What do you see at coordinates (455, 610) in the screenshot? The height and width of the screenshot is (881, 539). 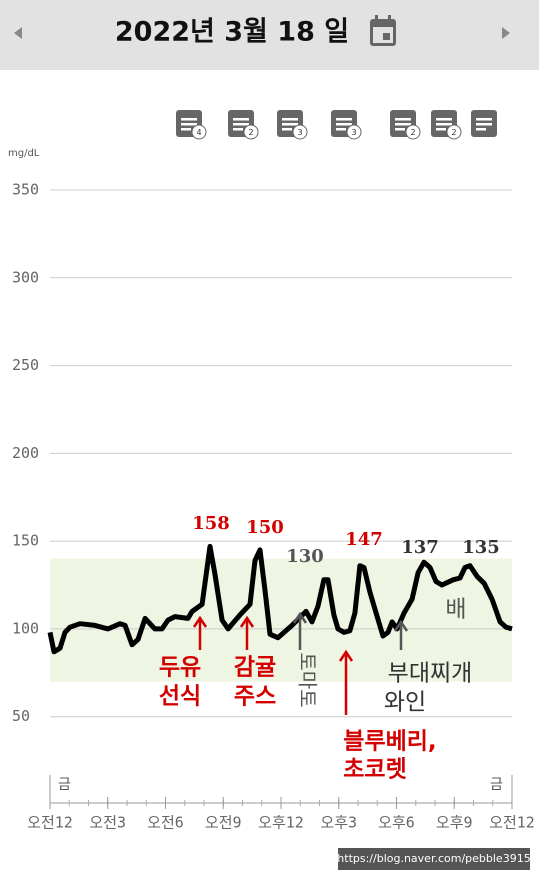 I see `annotation: 배` at bounding box center [455, 610].